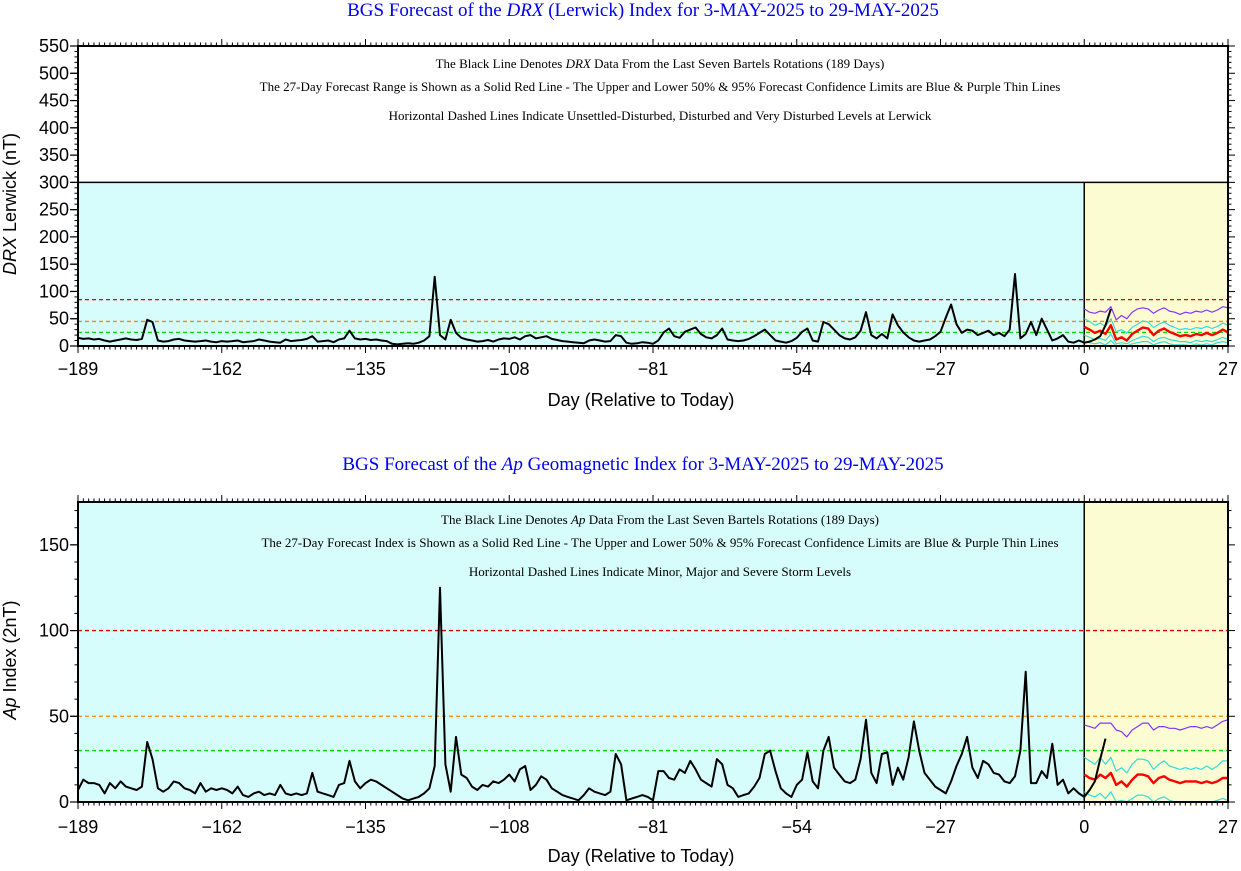  Describe the element at coordinates (511, 464) in the screenshot. I see `chart-title-1-part-1: Ap` at that location.